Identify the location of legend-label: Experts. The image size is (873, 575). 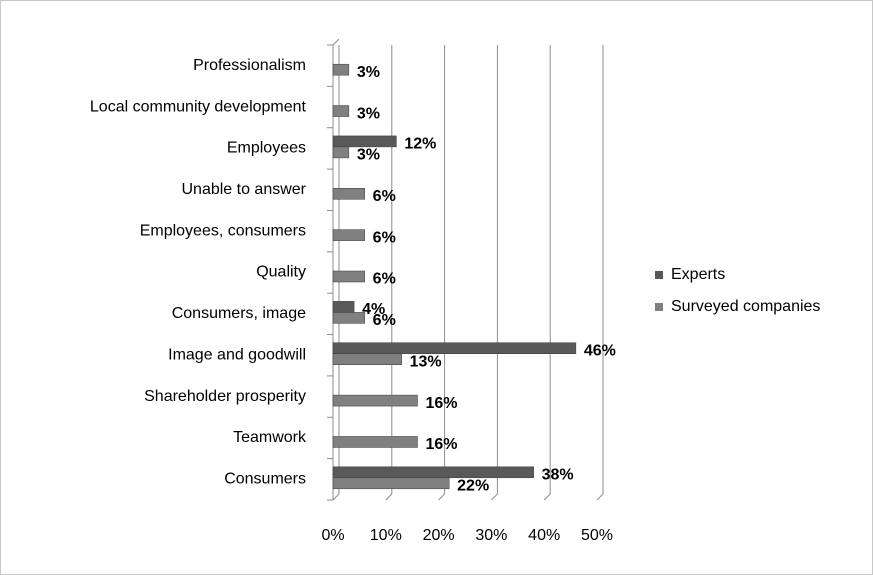
(698, 274).